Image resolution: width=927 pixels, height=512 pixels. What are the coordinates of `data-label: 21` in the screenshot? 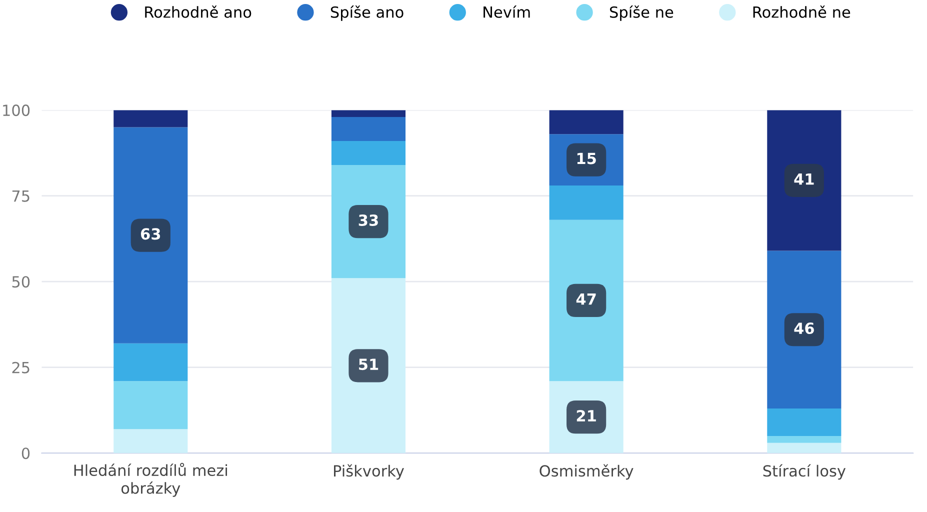 It's located at (586, 416).